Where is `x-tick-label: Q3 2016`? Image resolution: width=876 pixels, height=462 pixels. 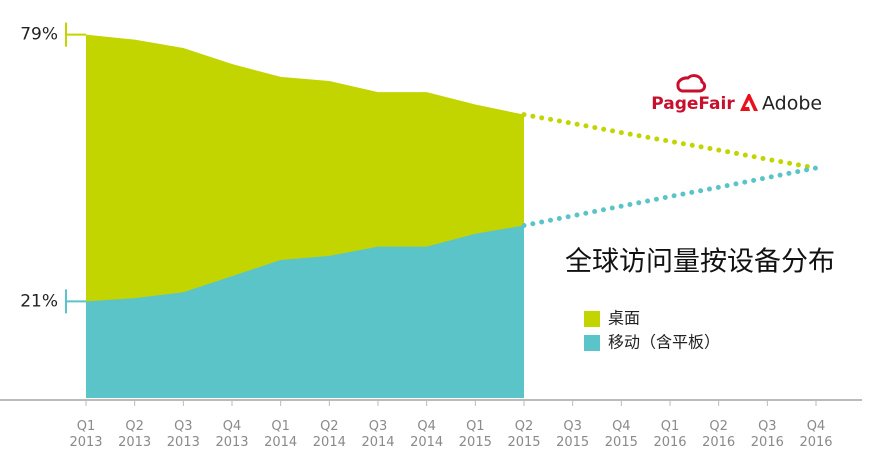
x-tick-label: Q3 2016 is located at coordinates (767, 434).